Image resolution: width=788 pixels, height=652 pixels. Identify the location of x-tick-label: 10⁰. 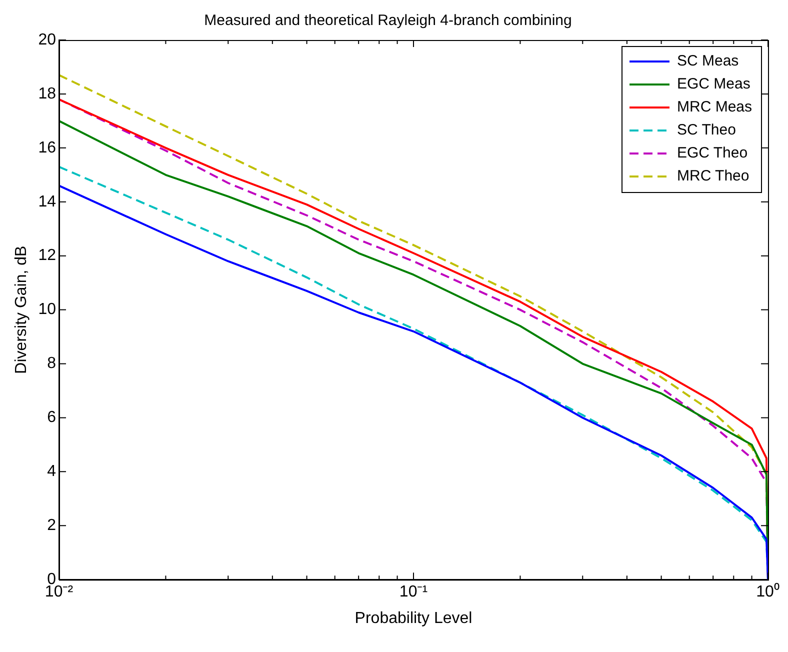
(768, 591).